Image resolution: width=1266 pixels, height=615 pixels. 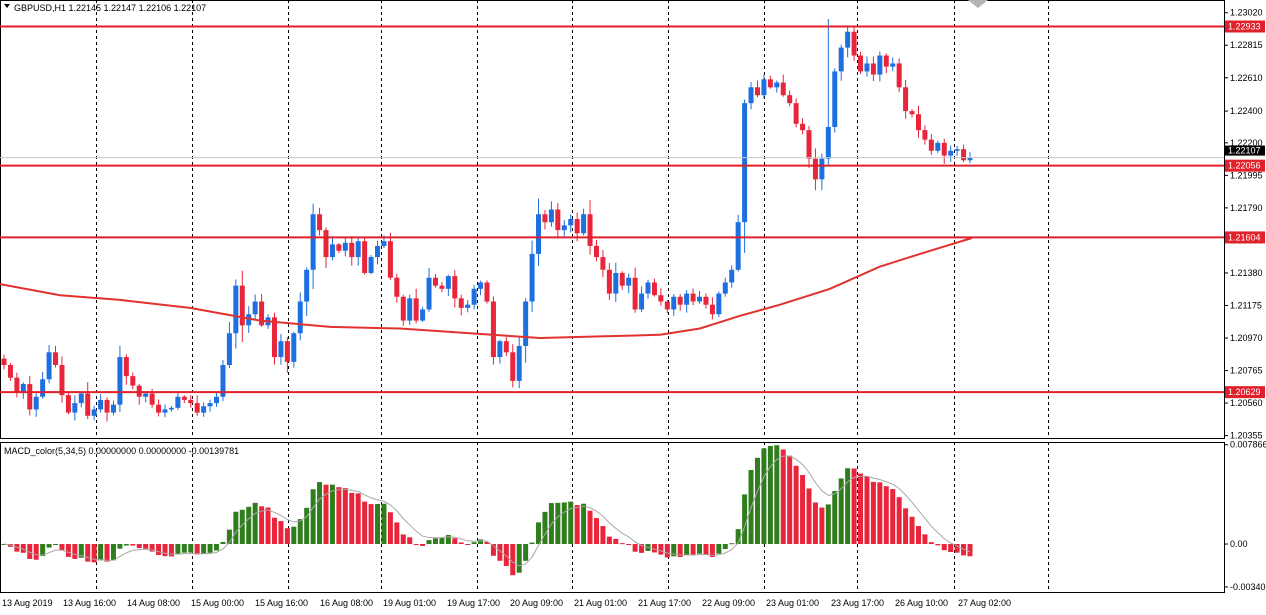 I want to click on x-axis-tick-label: 23 Aug 01:00, so click(x=792, y=603).